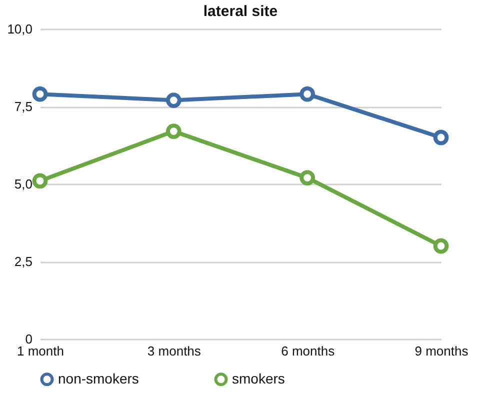  Describe the element at coordinates (308, 351) in the screenshot. I see `x-tick-label: 6 months` at that location.